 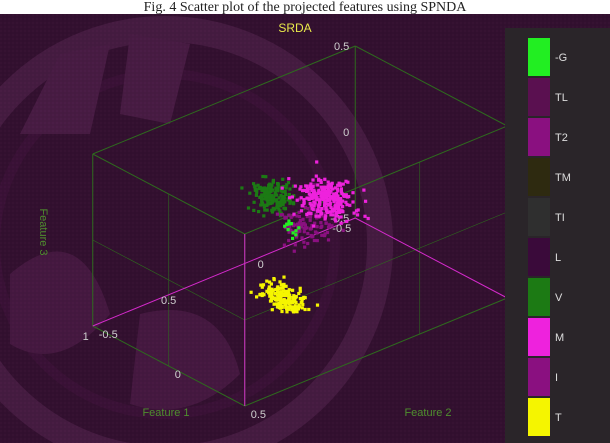 I want to click on legend-label: TL, so click(x=561, y=98).